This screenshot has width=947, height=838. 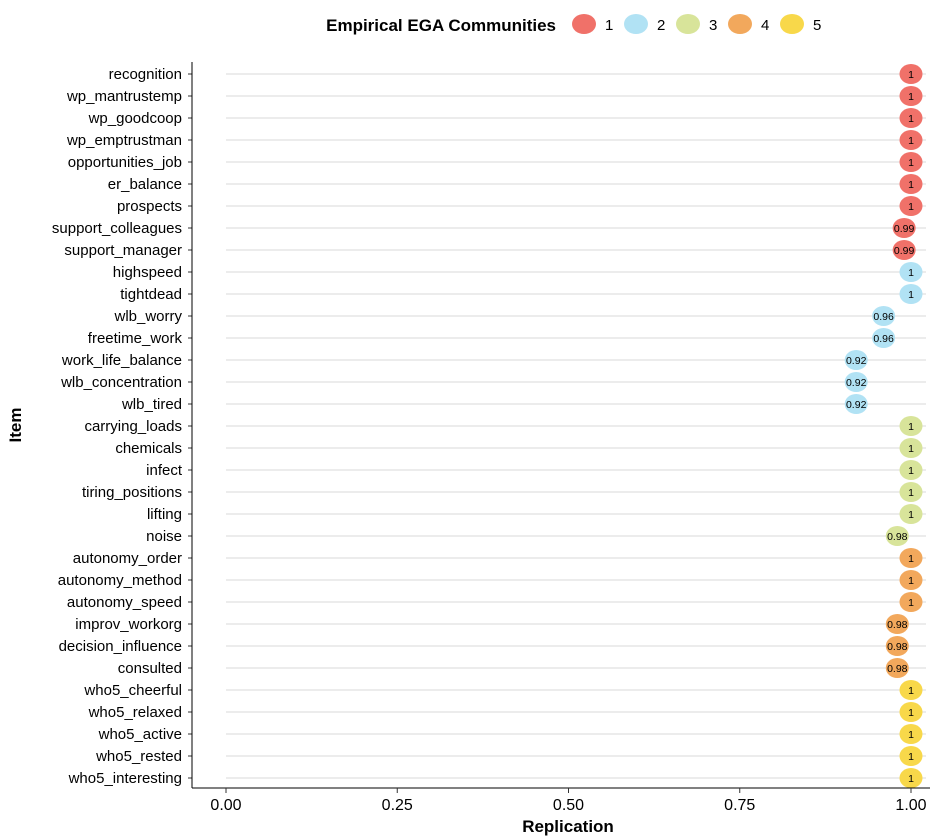 What do you see at coordinates (149, 206) in the screenshot?
I see `y-tick-label: prospects` at bounding box center [149, 206].